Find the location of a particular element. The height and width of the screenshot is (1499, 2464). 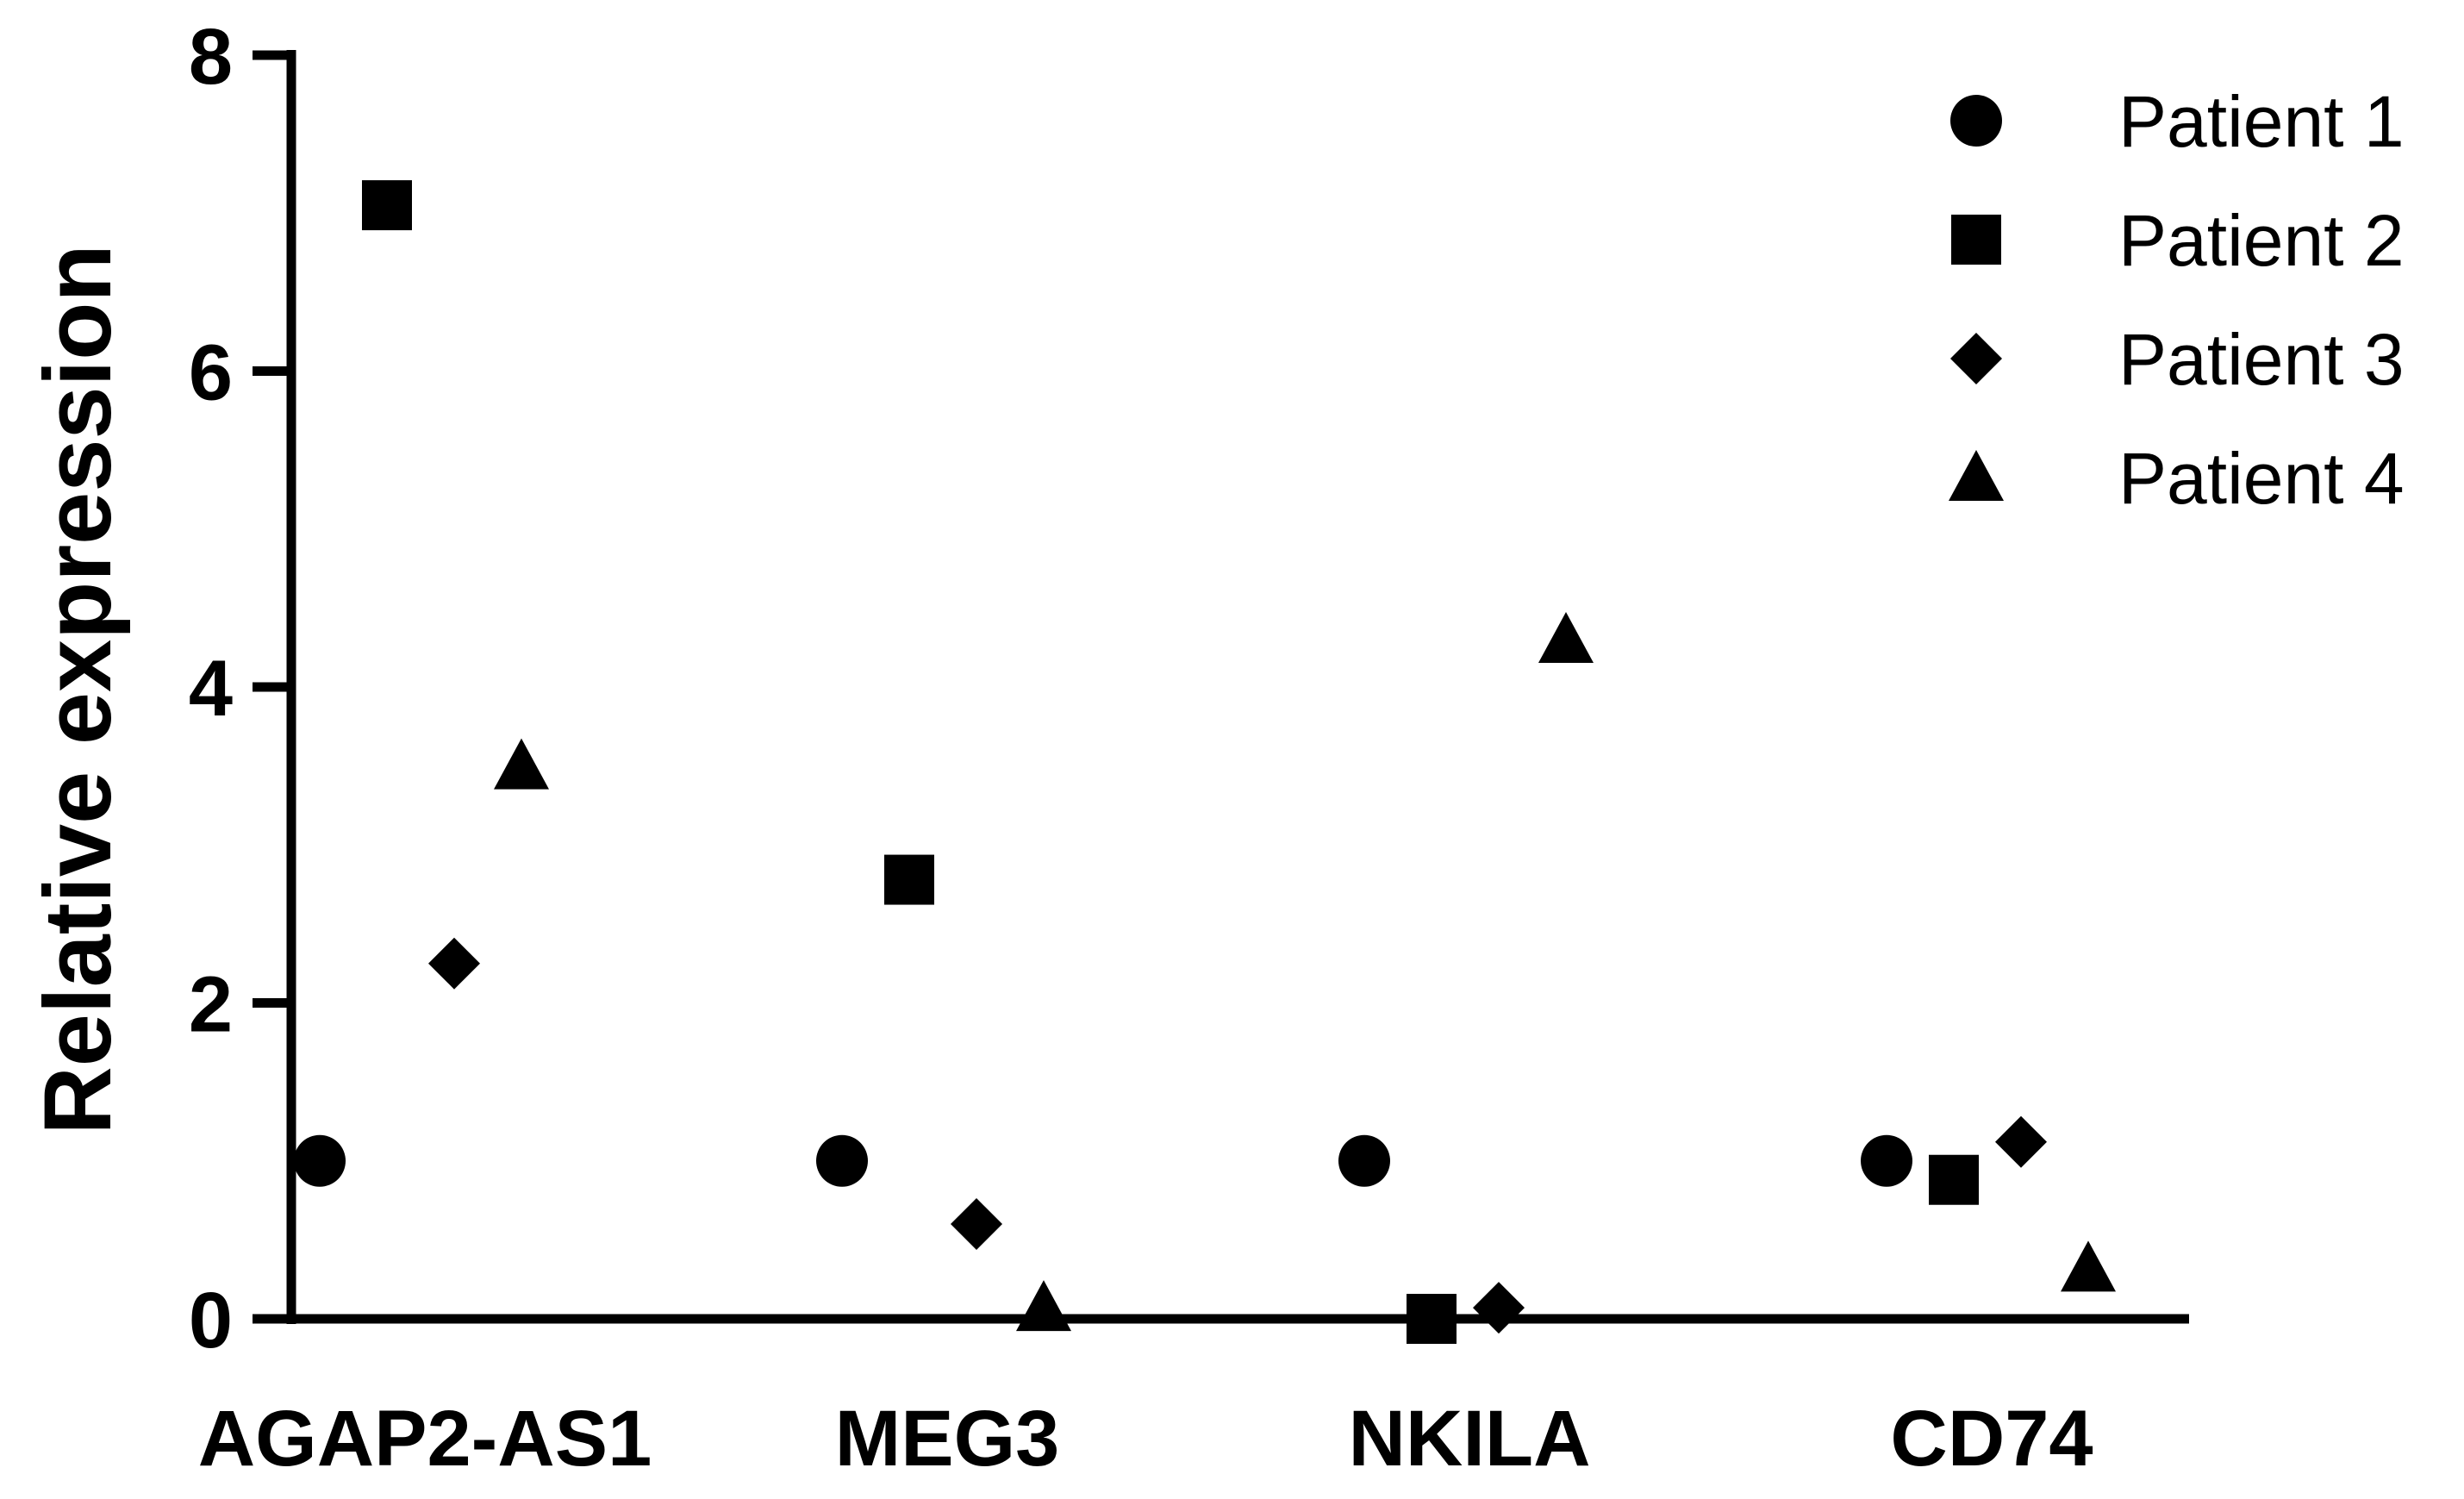

x-category-labels: AGAP2-AS1 MEG3 NKILA CD74 is located at coordinates (1145, 1439).